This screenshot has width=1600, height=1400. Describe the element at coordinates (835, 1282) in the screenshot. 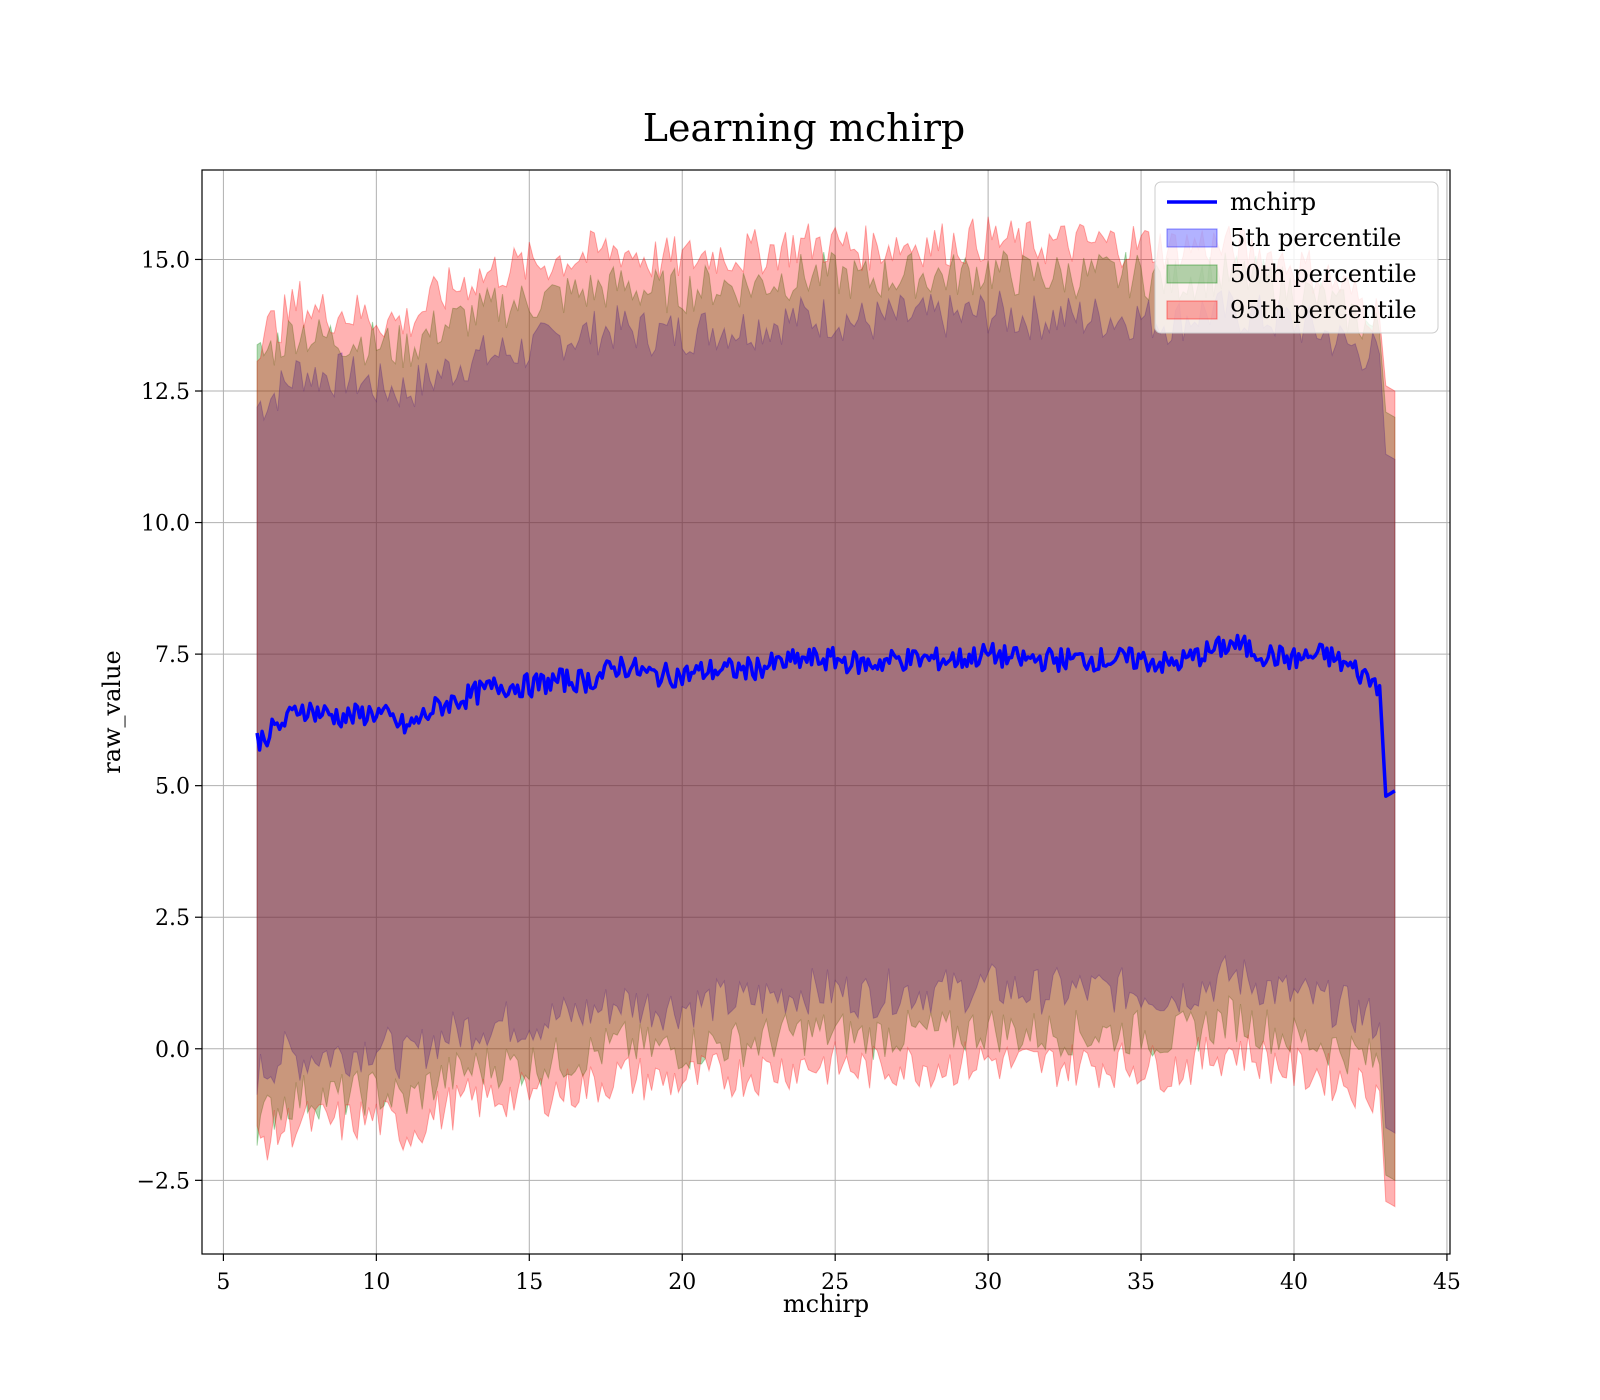

I see `x-tick-label-4: 25` at that location.